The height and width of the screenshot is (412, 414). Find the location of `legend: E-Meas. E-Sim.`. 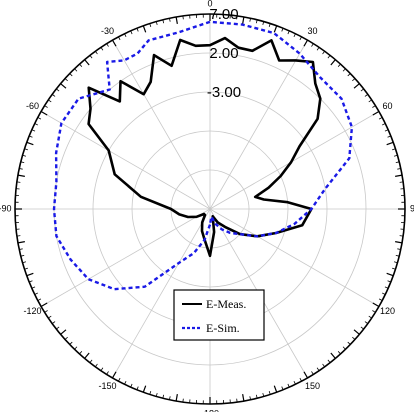

legend: E-Meas. E-Sim. is located at coordinates (219, 315).